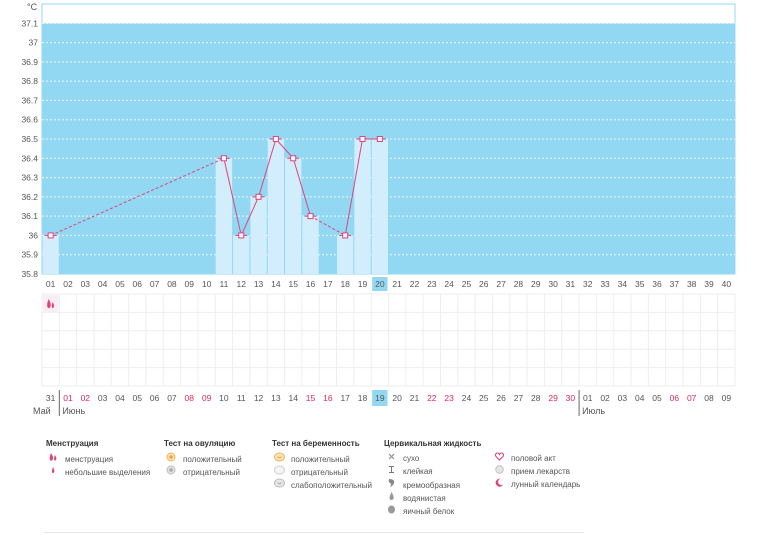 The height and width of the screenshot is (535, 770). I want to click on ovulation-positive-icon, so click(171, 459).